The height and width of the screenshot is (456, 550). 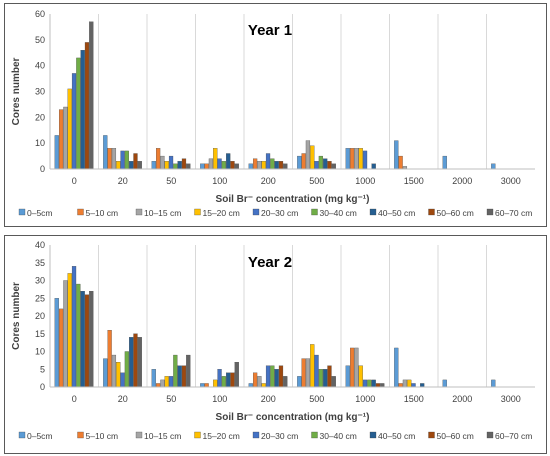 I want to click on y-tick-label: 10, so click(x=40, y=143).